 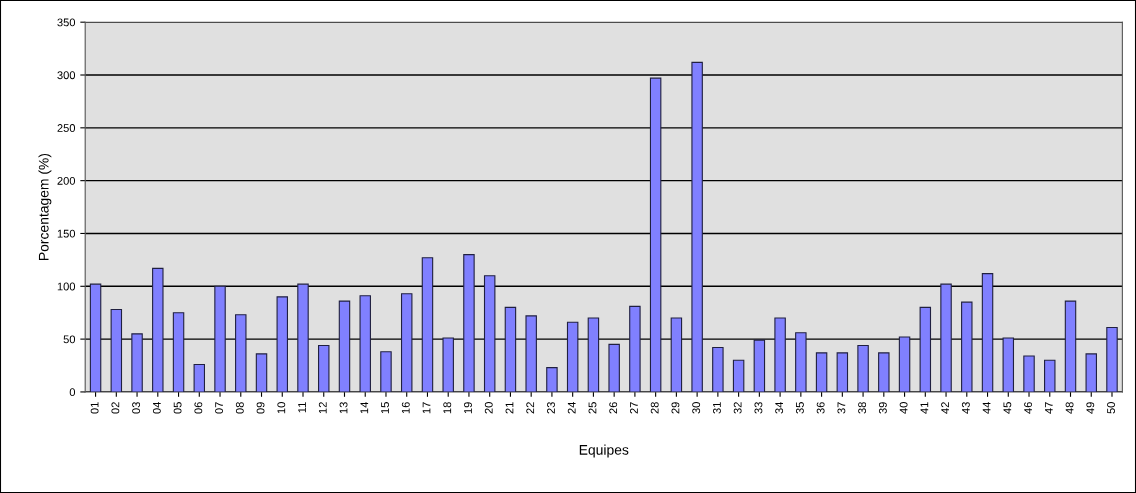 I want to click on x-tick-label: 07, so click(x=219, y=408).